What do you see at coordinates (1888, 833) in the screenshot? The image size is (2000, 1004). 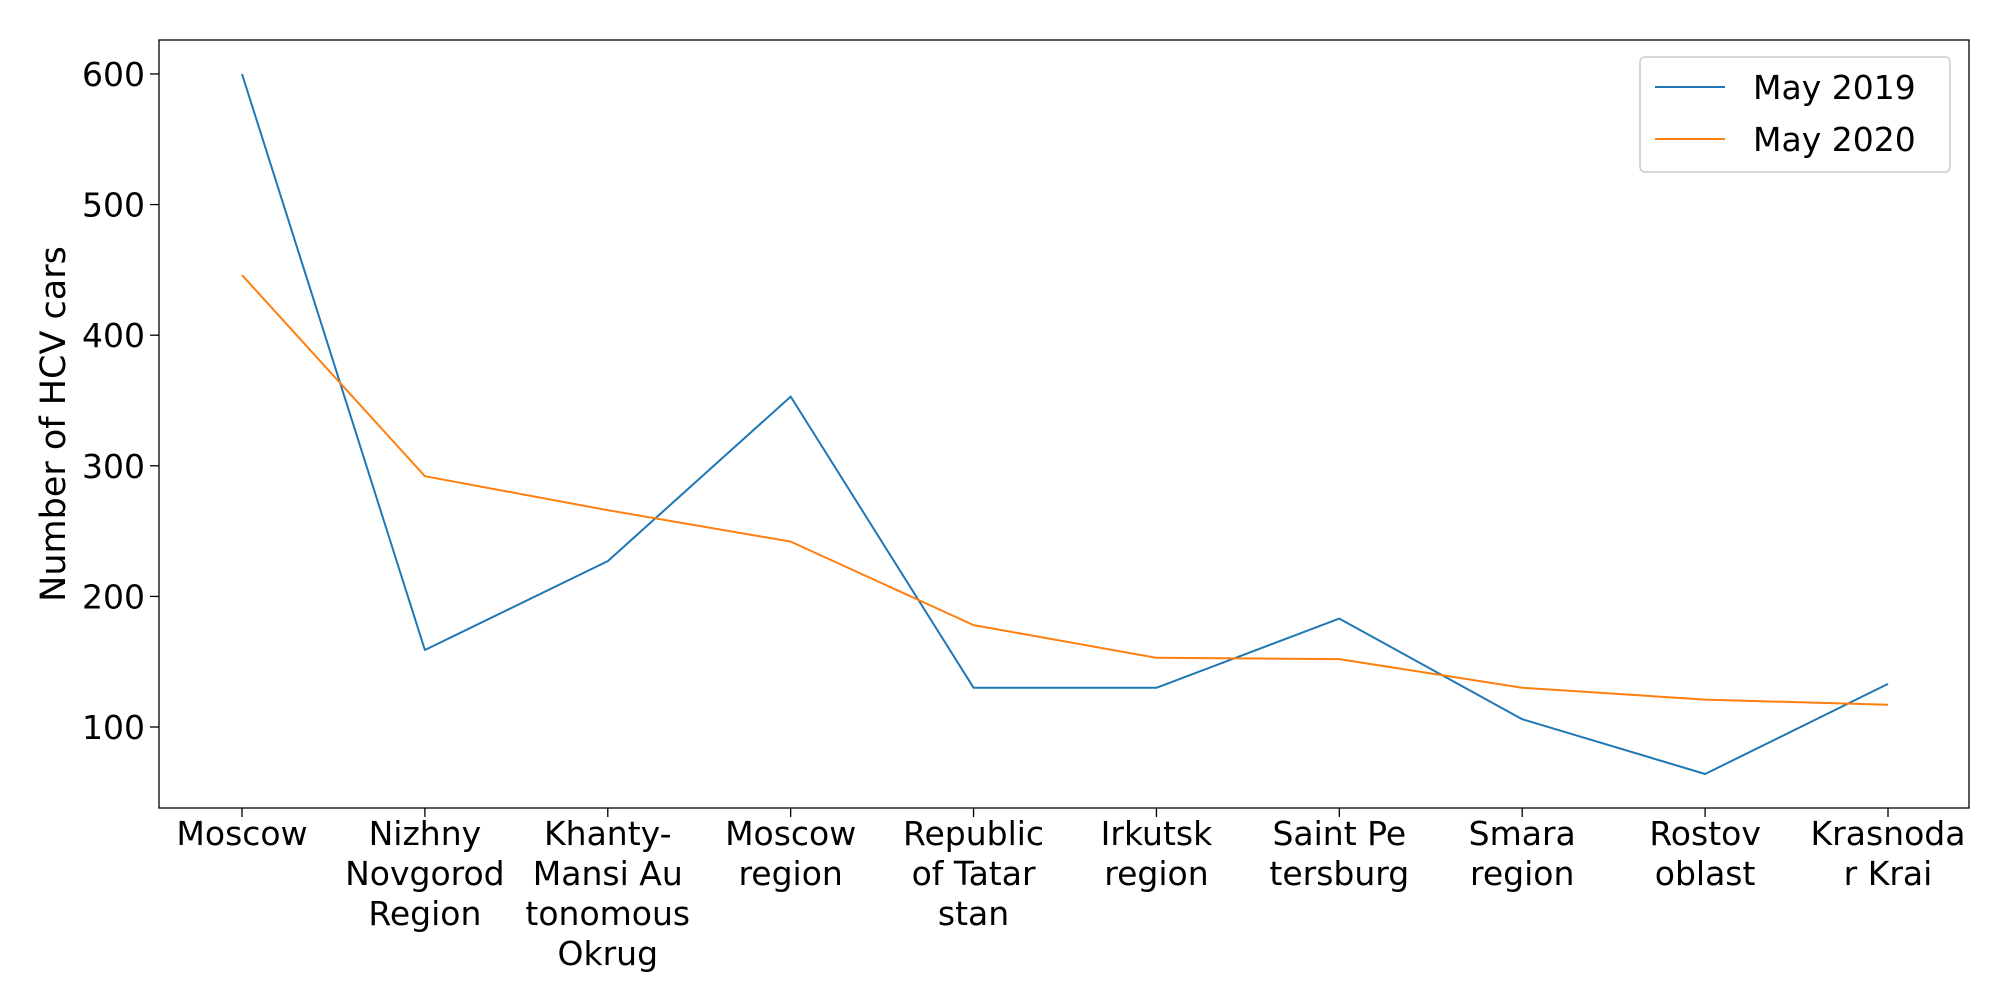 I see `x-tick-label: Krasnoda` at bounding box center [1888, 833].